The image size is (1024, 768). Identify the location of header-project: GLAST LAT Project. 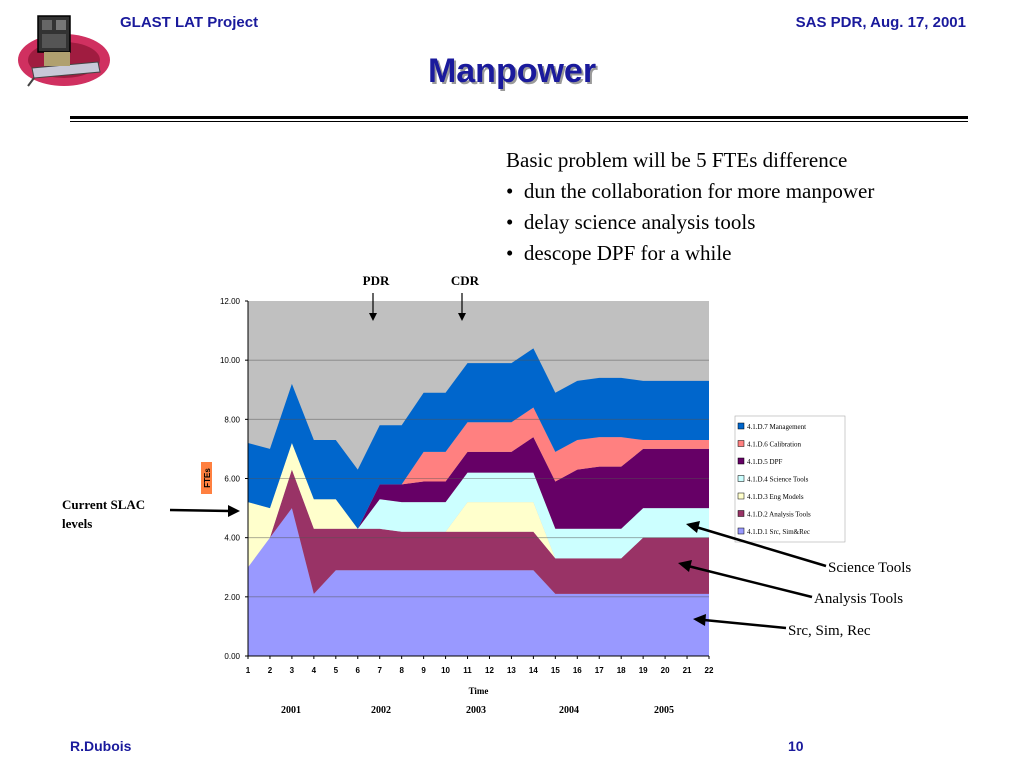
(189, 22).